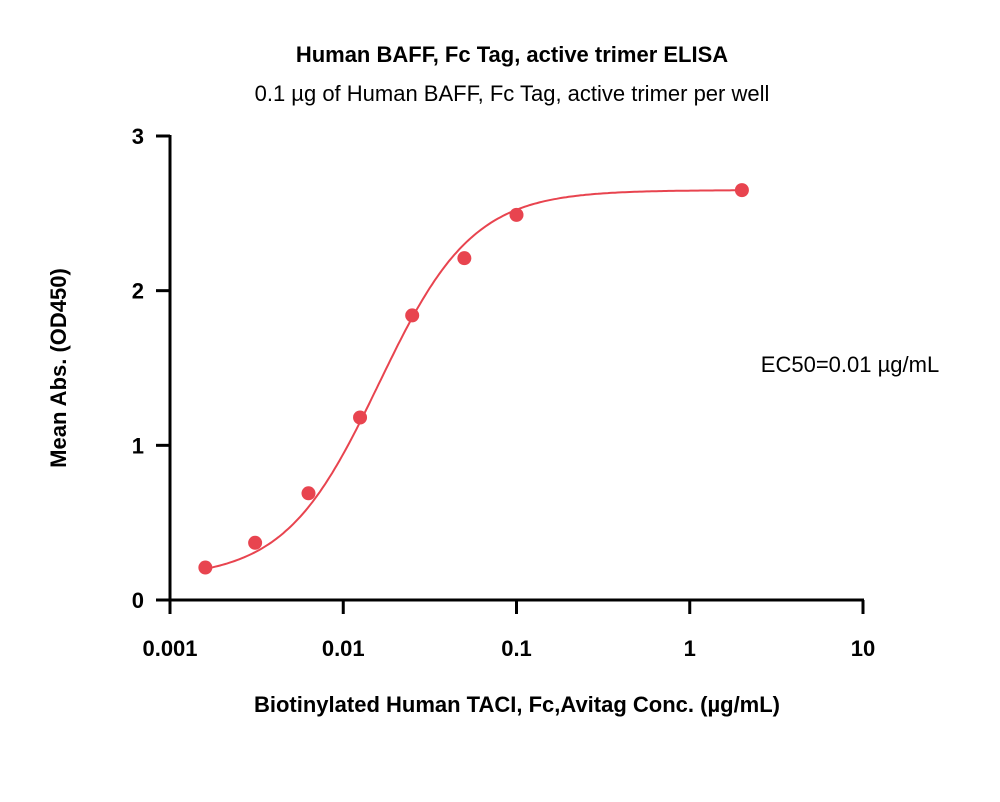  What do you see at coordinates (516, 648) in the screenshot?
I see `x-tick-label: 0.1` at bounding box center [516, 648].